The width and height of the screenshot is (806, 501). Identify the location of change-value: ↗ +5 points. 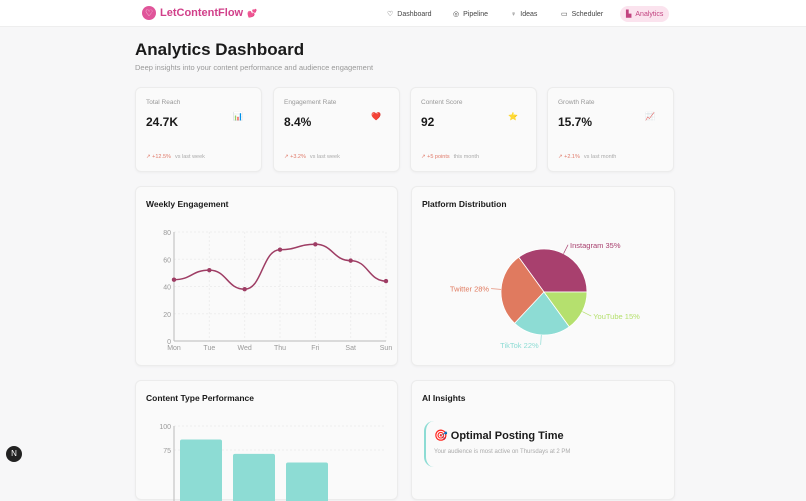
(435, 157).